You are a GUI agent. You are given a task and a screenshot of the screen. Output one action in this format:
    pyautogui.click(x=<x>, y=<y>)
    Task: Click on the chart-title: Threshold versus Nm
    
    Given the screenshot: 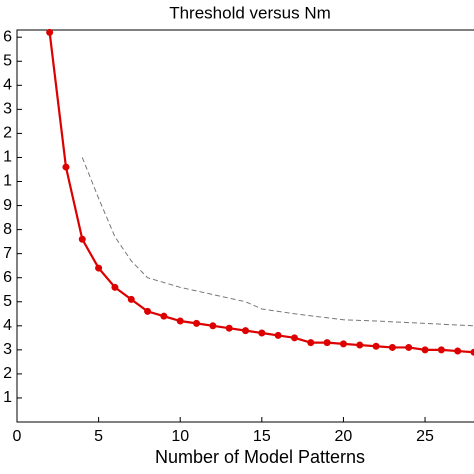 What is the action you would take?
    pyautogui.click(x=250, y=12)
    